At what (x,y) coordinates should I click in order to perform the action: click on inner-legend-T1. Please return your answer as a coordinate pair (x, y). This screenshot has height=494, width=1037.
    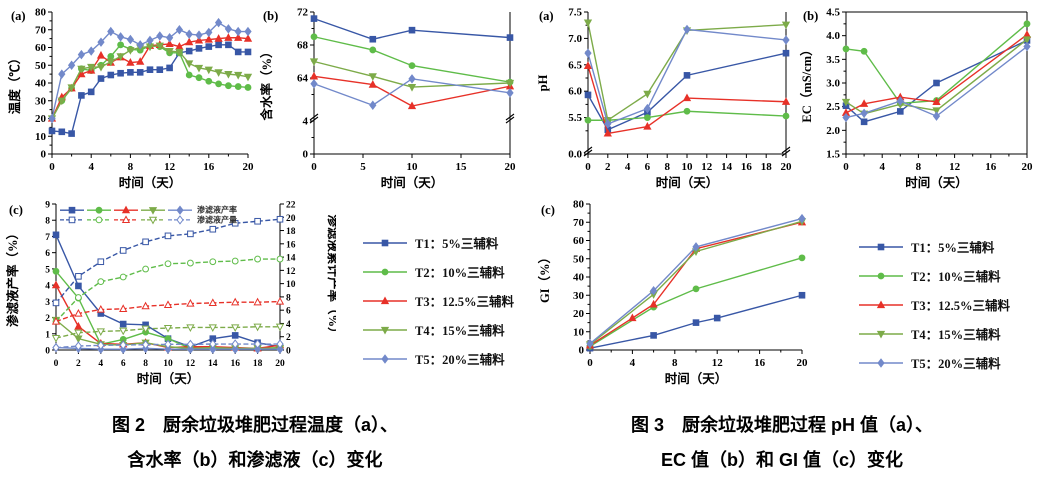
    Looking at the image, I should click on (72, 220).